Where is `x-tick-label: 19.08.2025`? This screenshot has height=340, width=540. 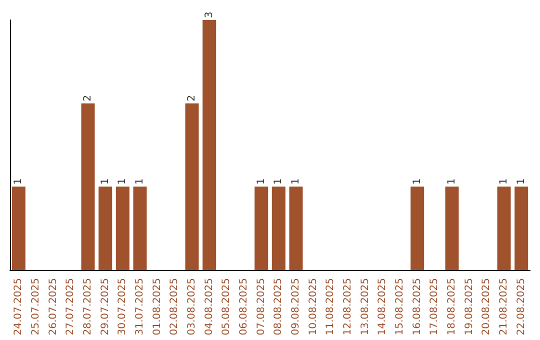
x-tick-label: 19.08.2025 is located at coordinates (469, 307).